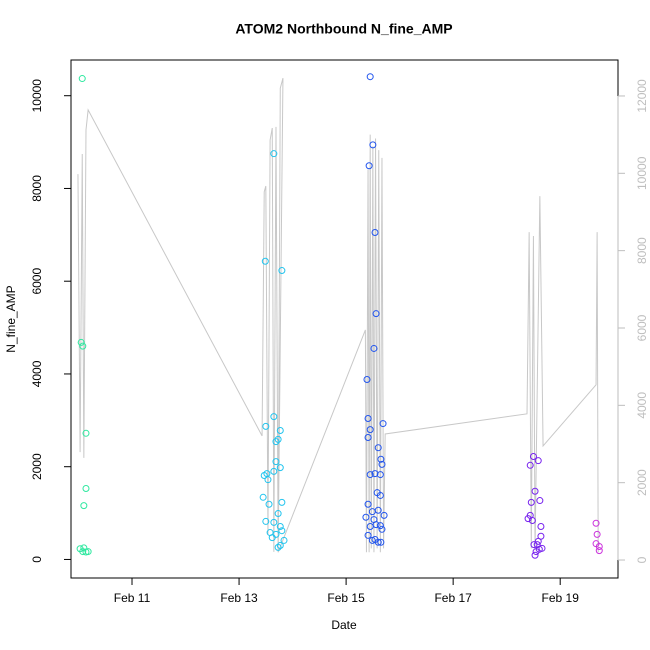 This screenshot has height=650, width=650. Describe the element at coordinates (642, 559) in the screenshot. I see `y2-tick-label: 0` at that location.